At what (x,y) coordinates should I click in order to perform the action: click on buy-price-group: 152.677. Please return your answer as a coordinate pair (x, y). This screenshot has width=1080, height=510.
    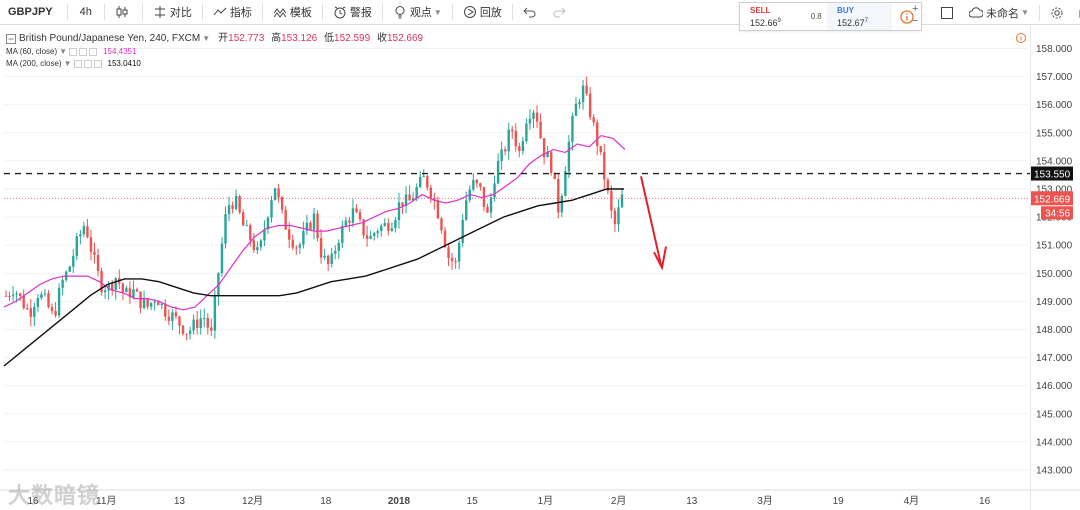
    Looking at the image, I should click on (864, 22).